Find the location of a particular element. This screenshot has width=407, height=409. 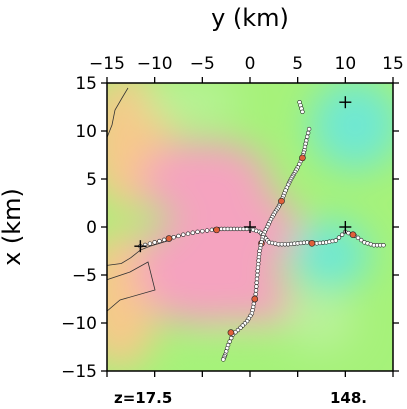

x-tick-label: −15 is located at coordinates (107, 64).